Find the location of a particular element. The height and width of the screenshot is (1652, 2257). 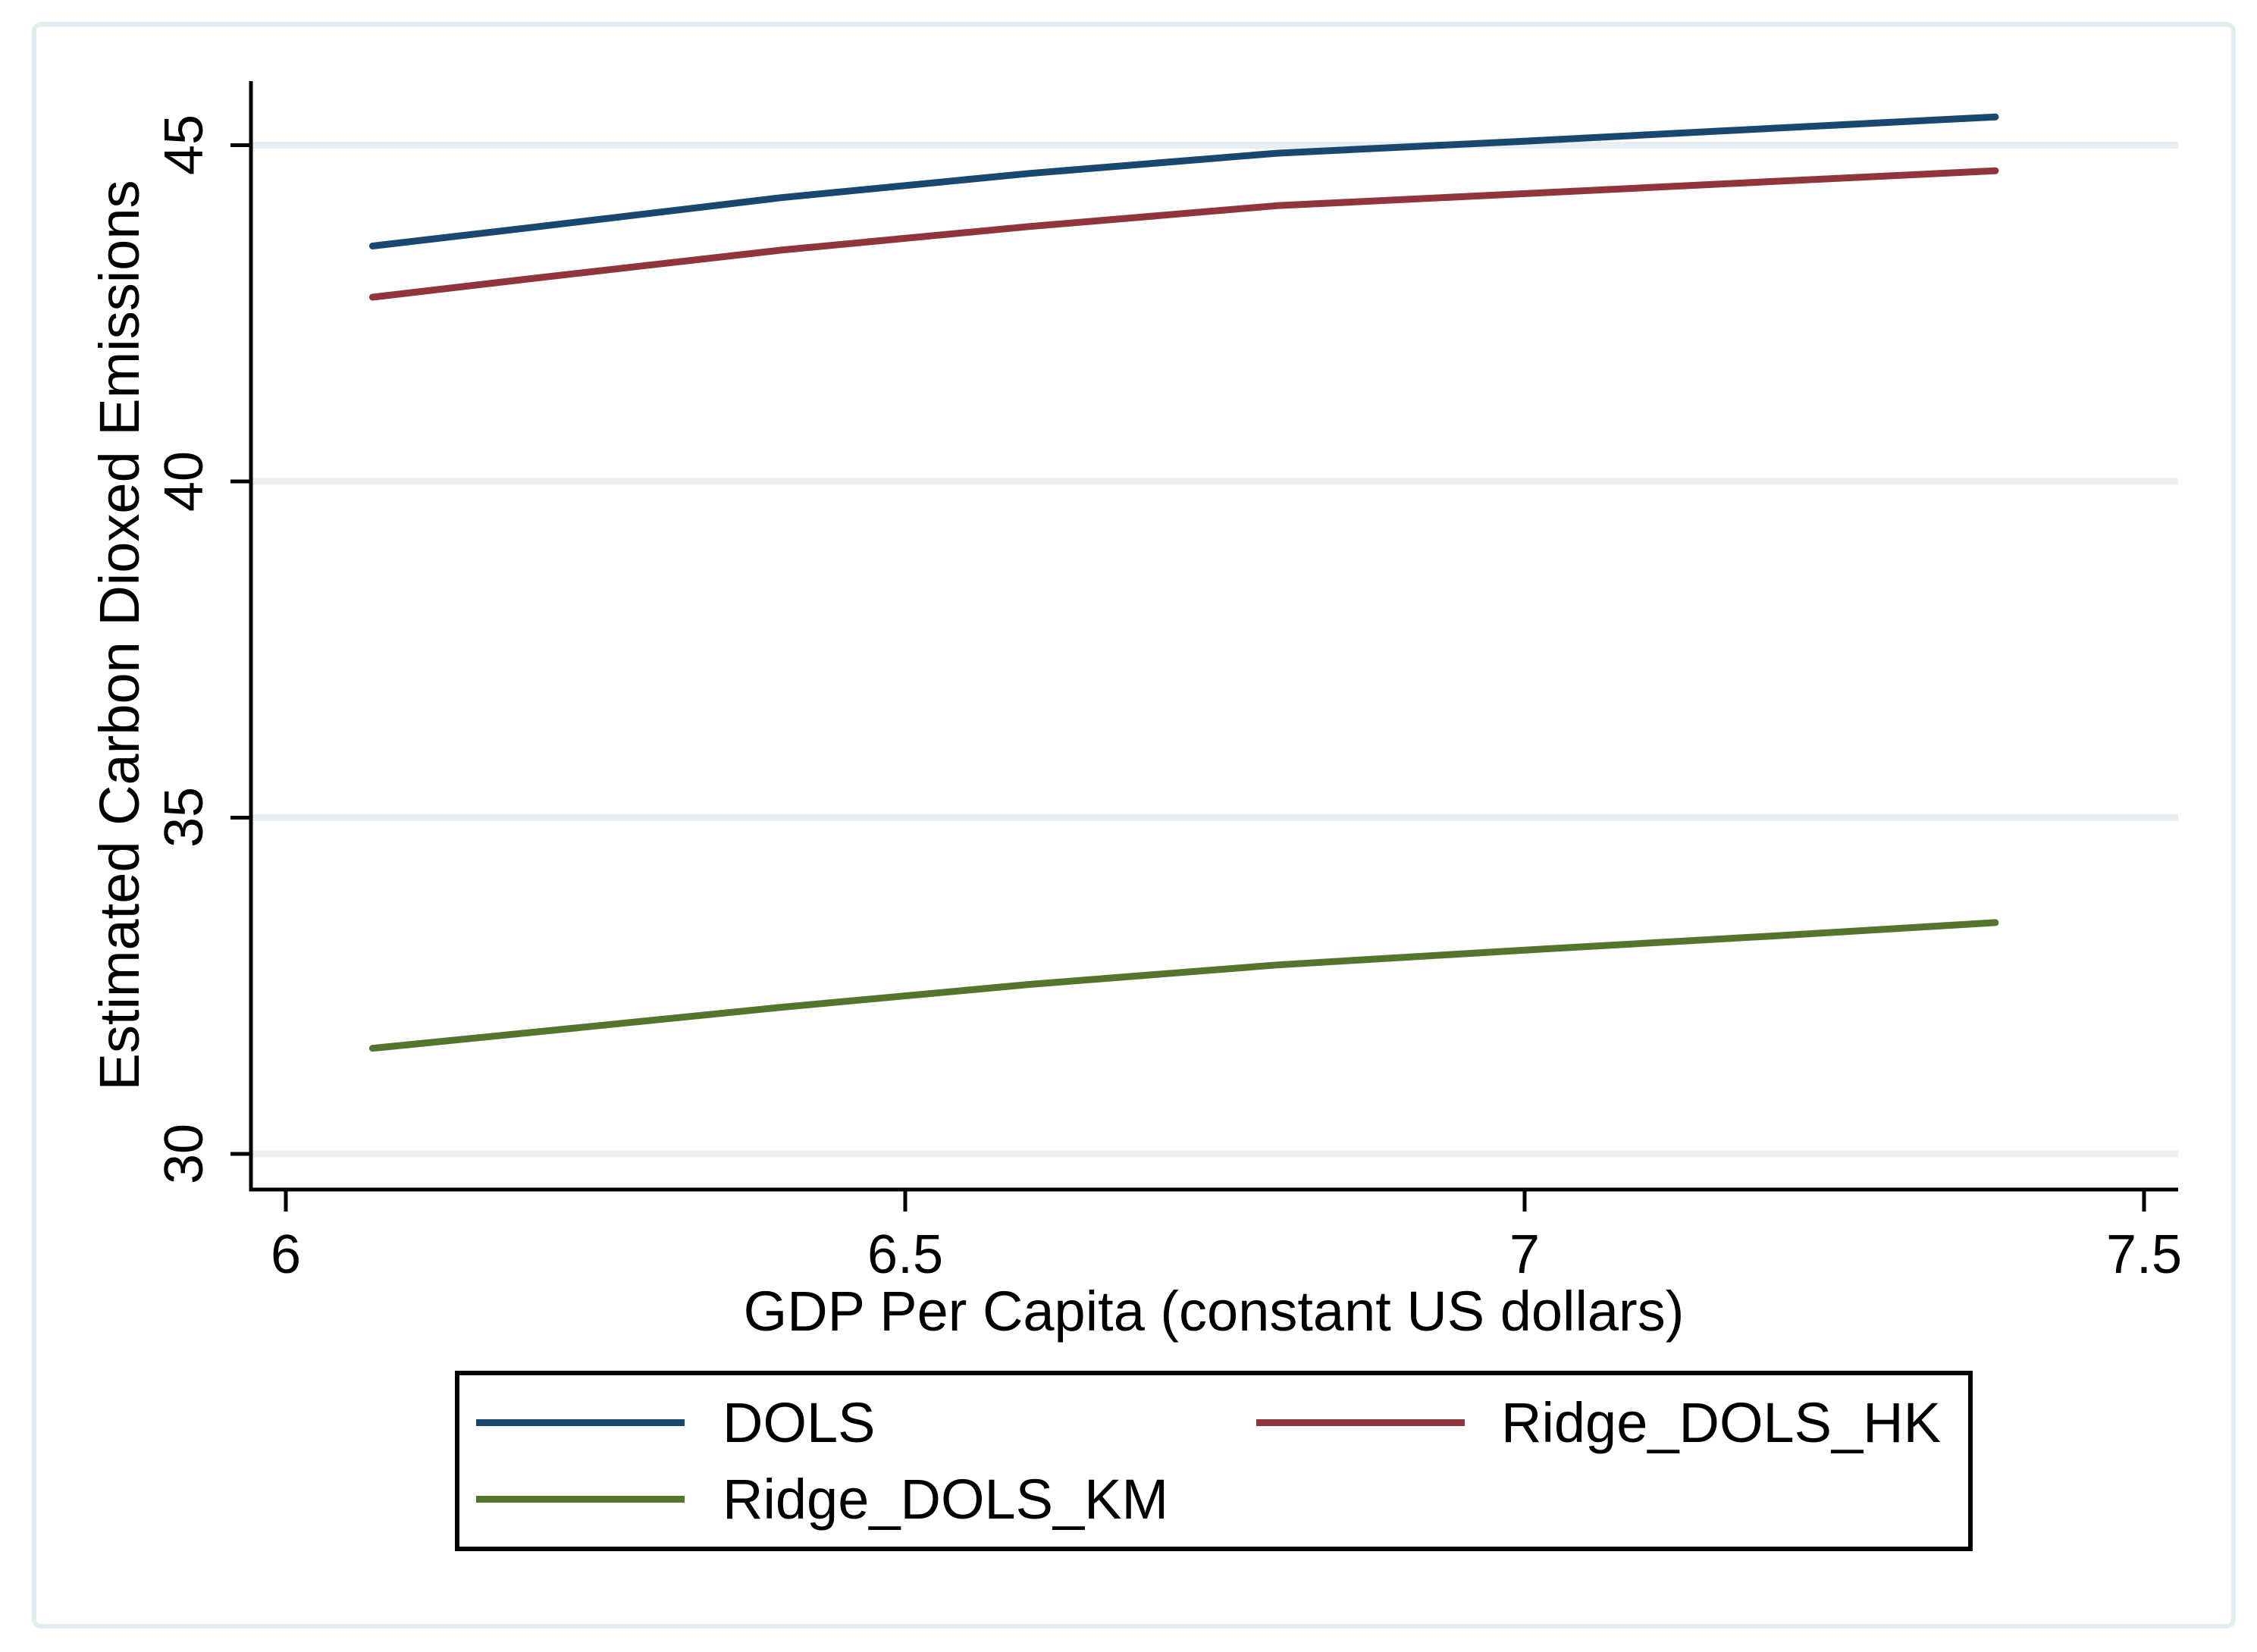

legend-label-dols: DOLS is located at coordinates (800, 1422).